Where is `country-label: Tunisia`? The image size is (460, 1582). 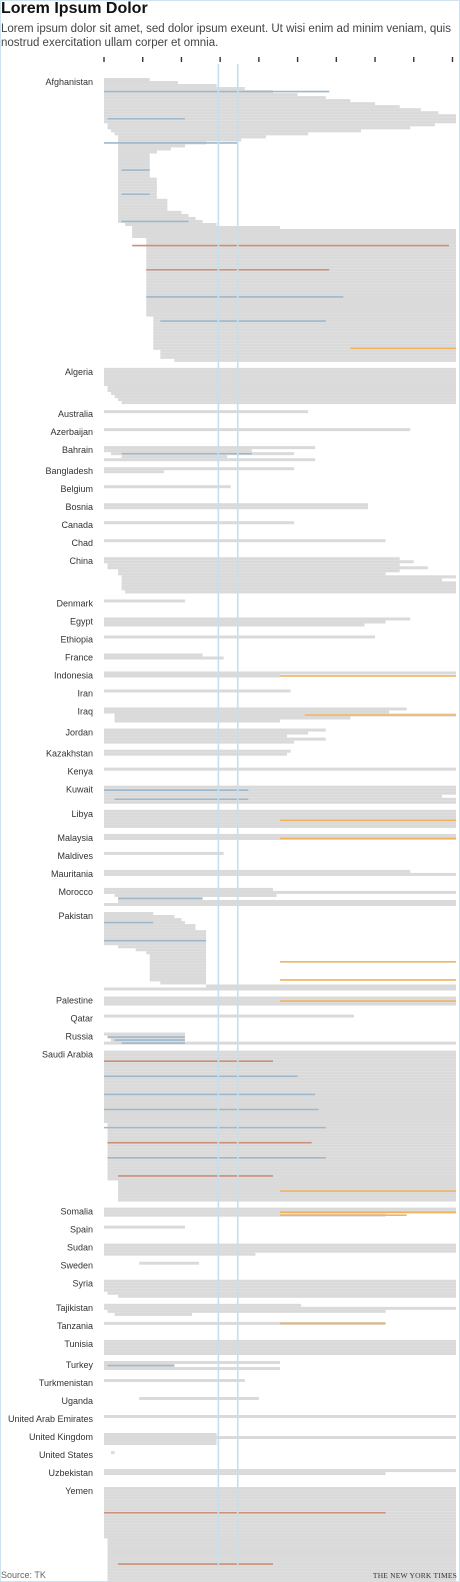
country-label: Tunisia is located at coordinates (78, 1344).